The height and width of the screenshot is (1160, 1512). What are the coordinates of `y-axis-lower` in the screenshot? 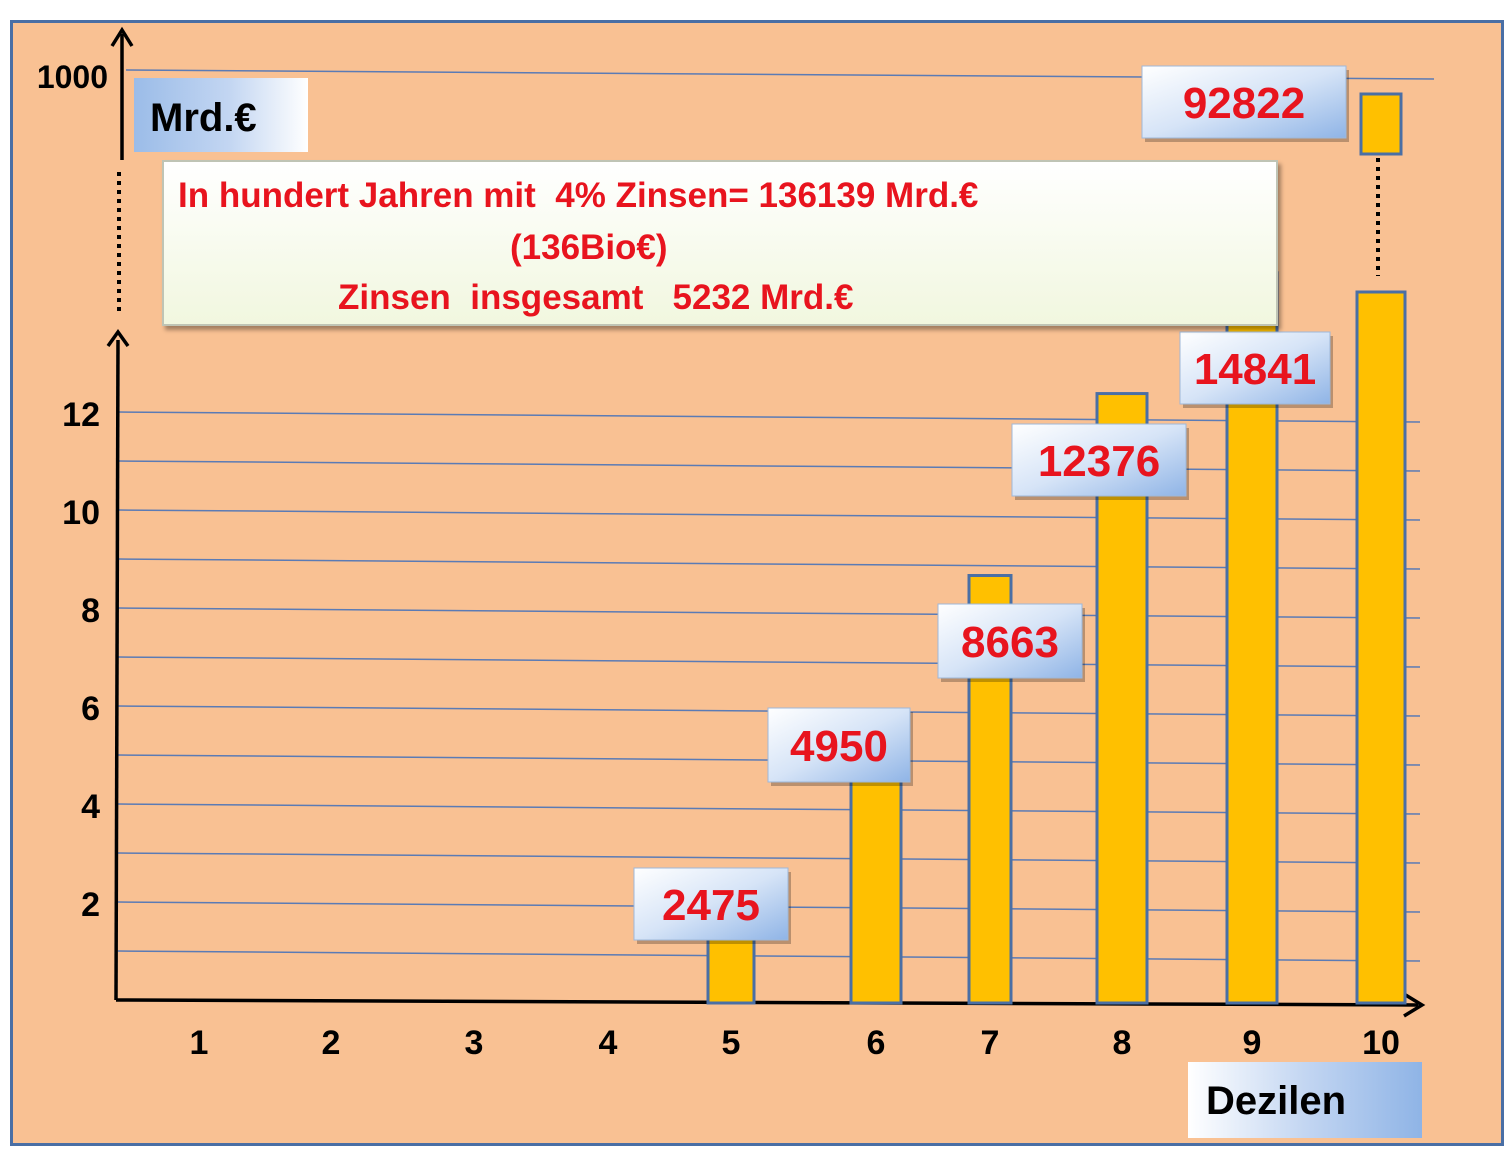 It's located at (117, 670).